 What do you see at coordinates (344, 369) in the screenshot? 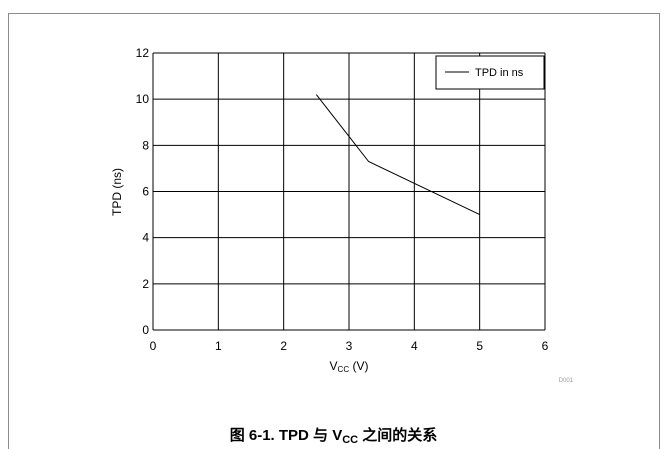
I see `x-axis-label-sub: CC` at bounding box center [344, 369].